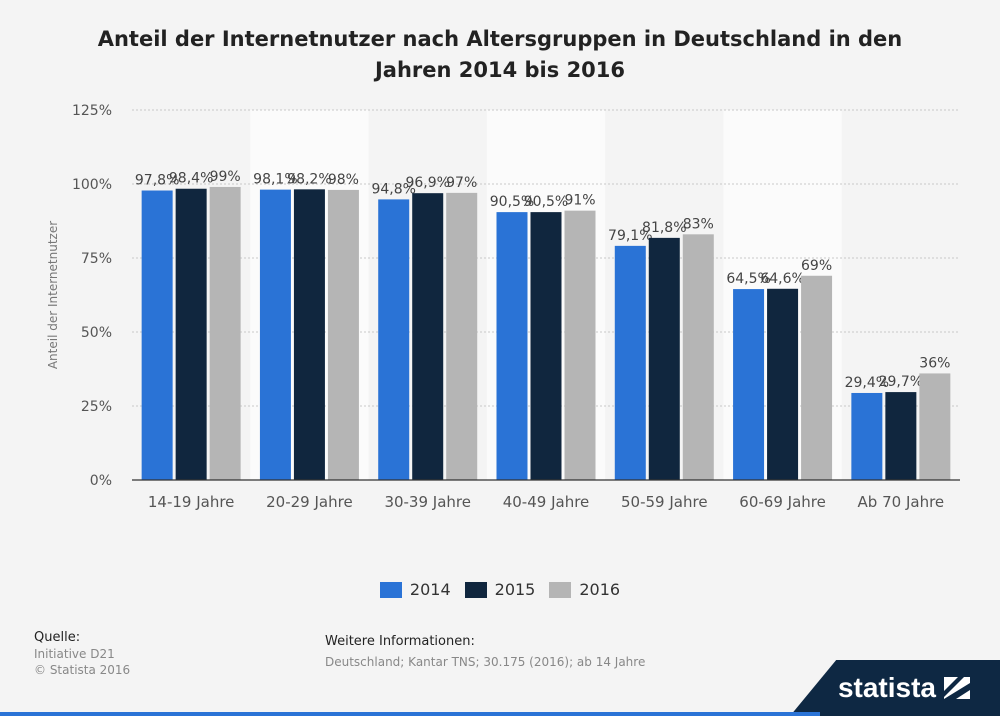 The width and height of the screenshot is (1000, 716). What do you see at coordinates (157, 181) in the screenshot?
I see `data-label: 97,8%` at bounding box center [157, 181].